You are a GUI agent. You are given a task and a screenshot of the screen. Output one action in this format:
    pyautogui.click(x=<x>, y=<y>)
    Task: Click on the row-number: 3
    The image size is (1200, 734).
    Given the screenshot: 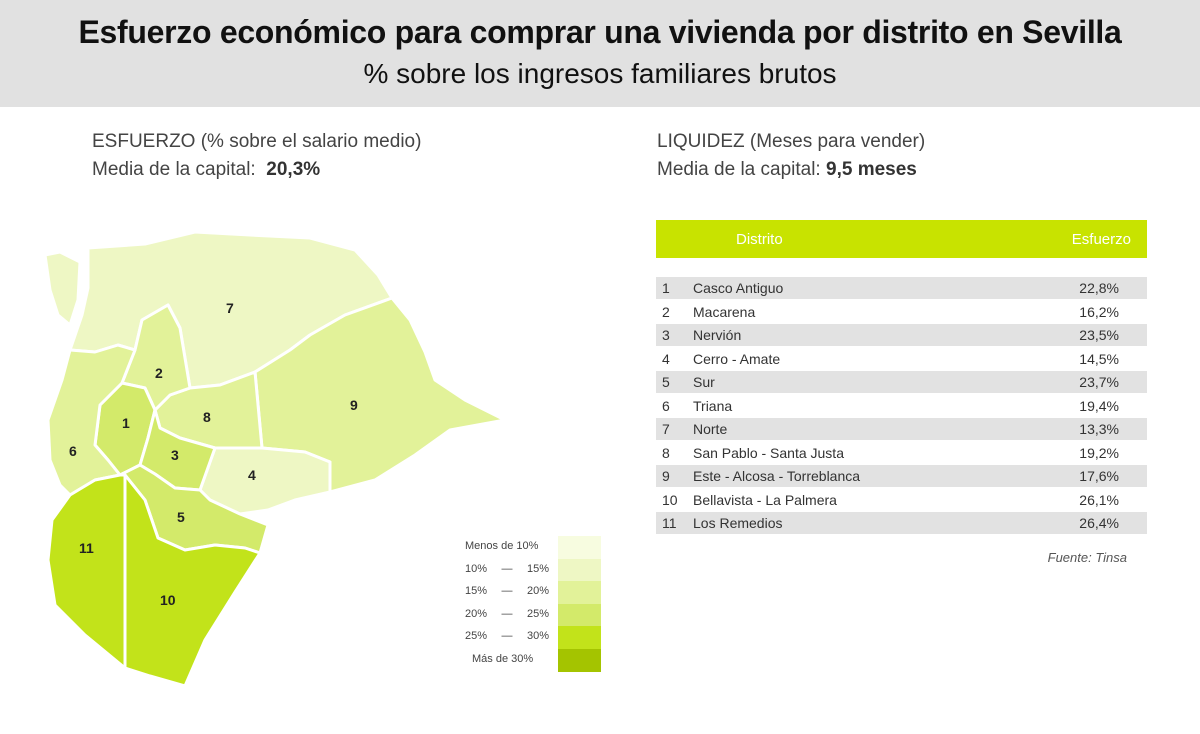 What is the action you would take?
    pyautogui.click(x=666, y=335)
    